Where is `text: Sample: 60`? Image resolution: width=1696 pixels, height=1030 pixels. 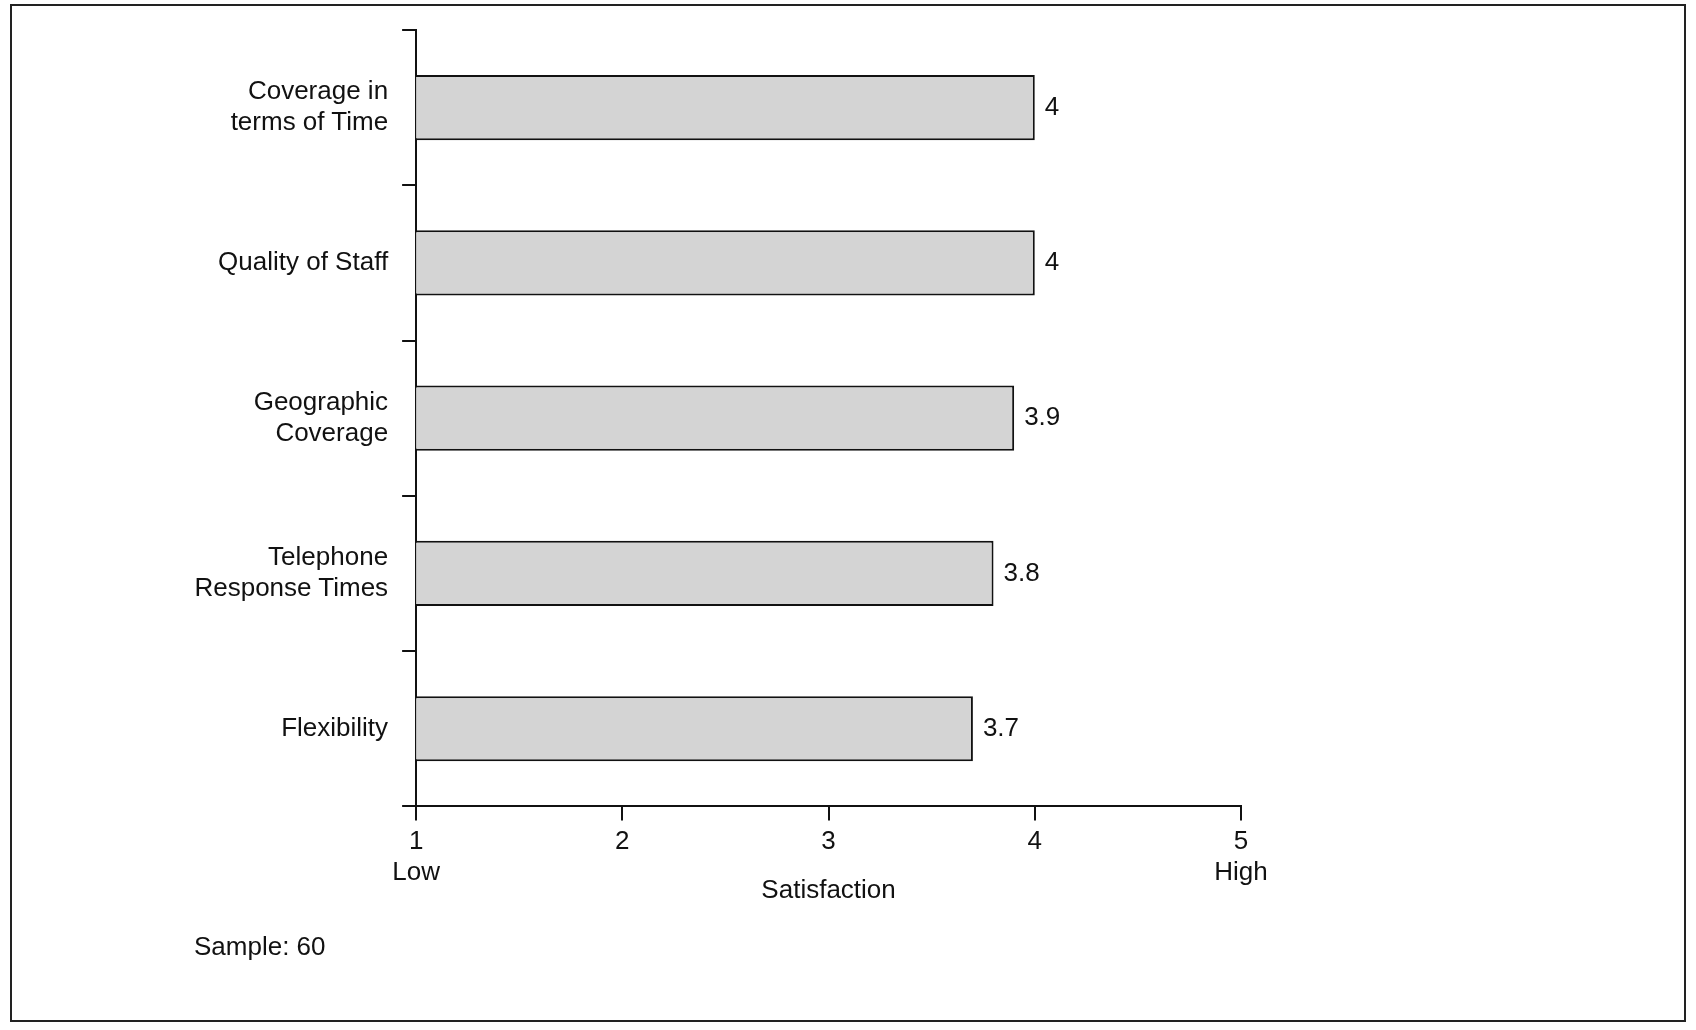
text: Sample: 60 is located at coordinates (260, 946).